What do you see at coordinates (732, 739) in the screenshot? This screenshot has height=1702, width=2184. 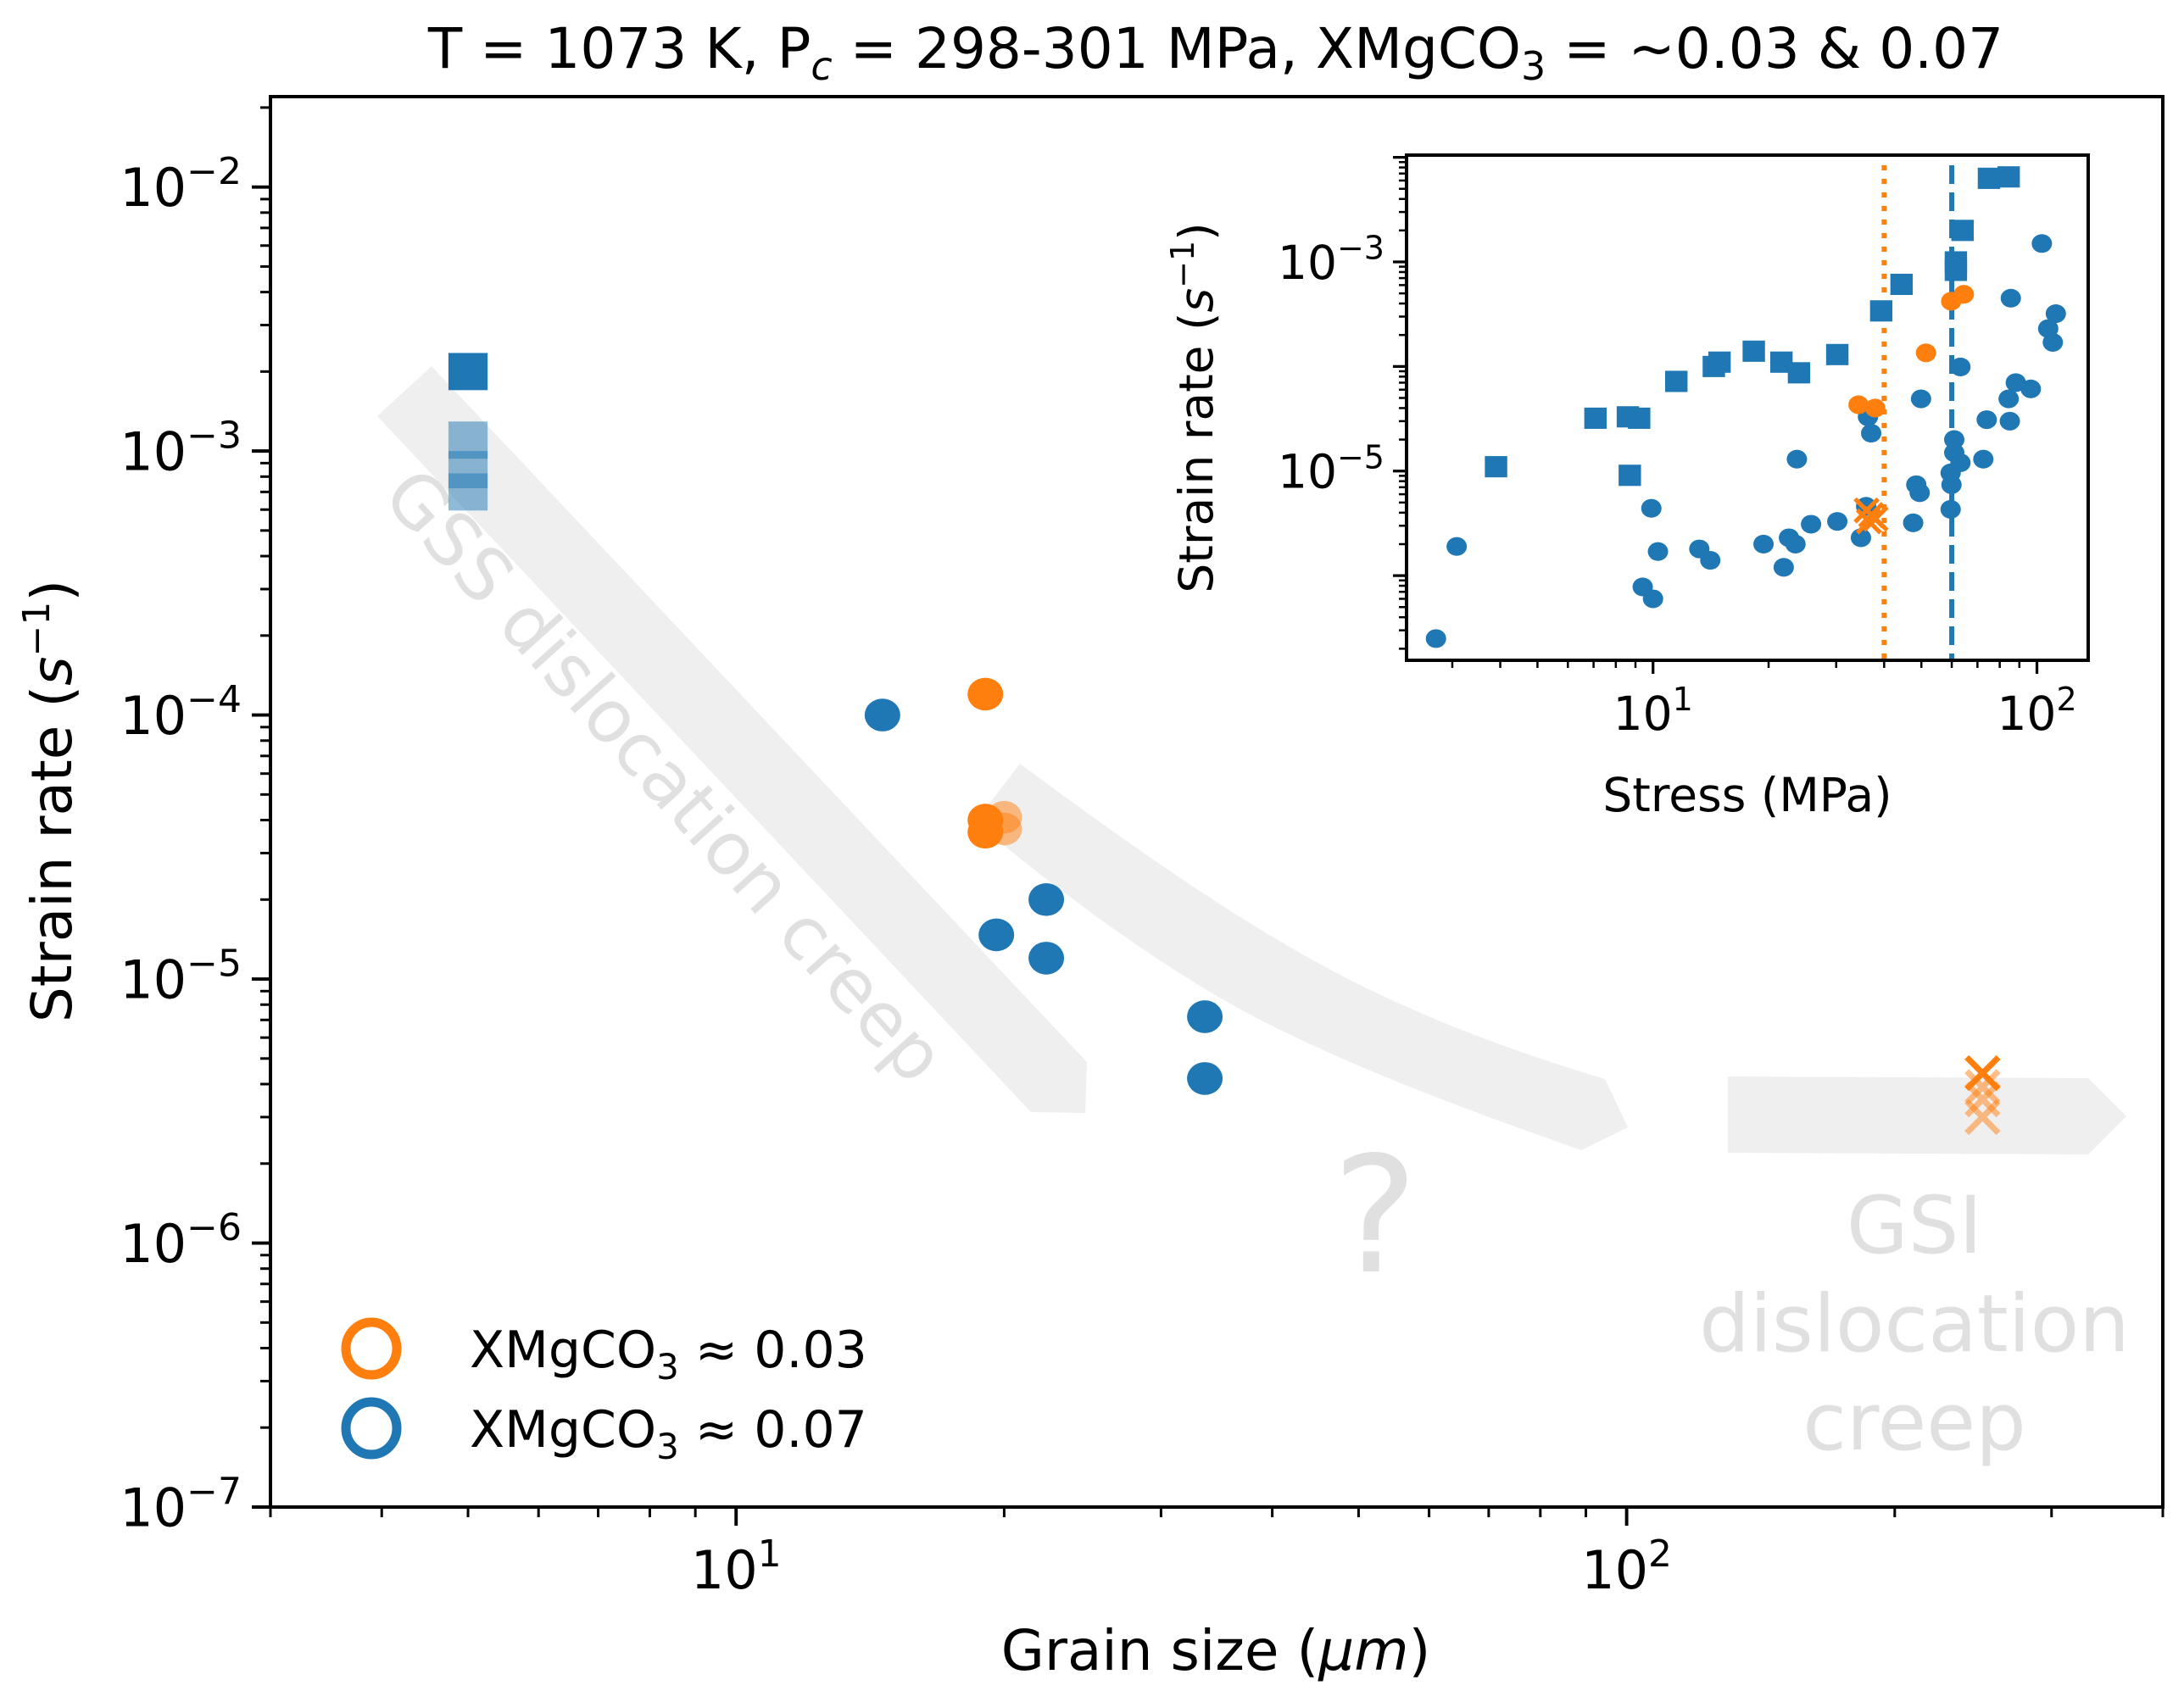 I see `gss-arrow` at bounding box center [732, 739].